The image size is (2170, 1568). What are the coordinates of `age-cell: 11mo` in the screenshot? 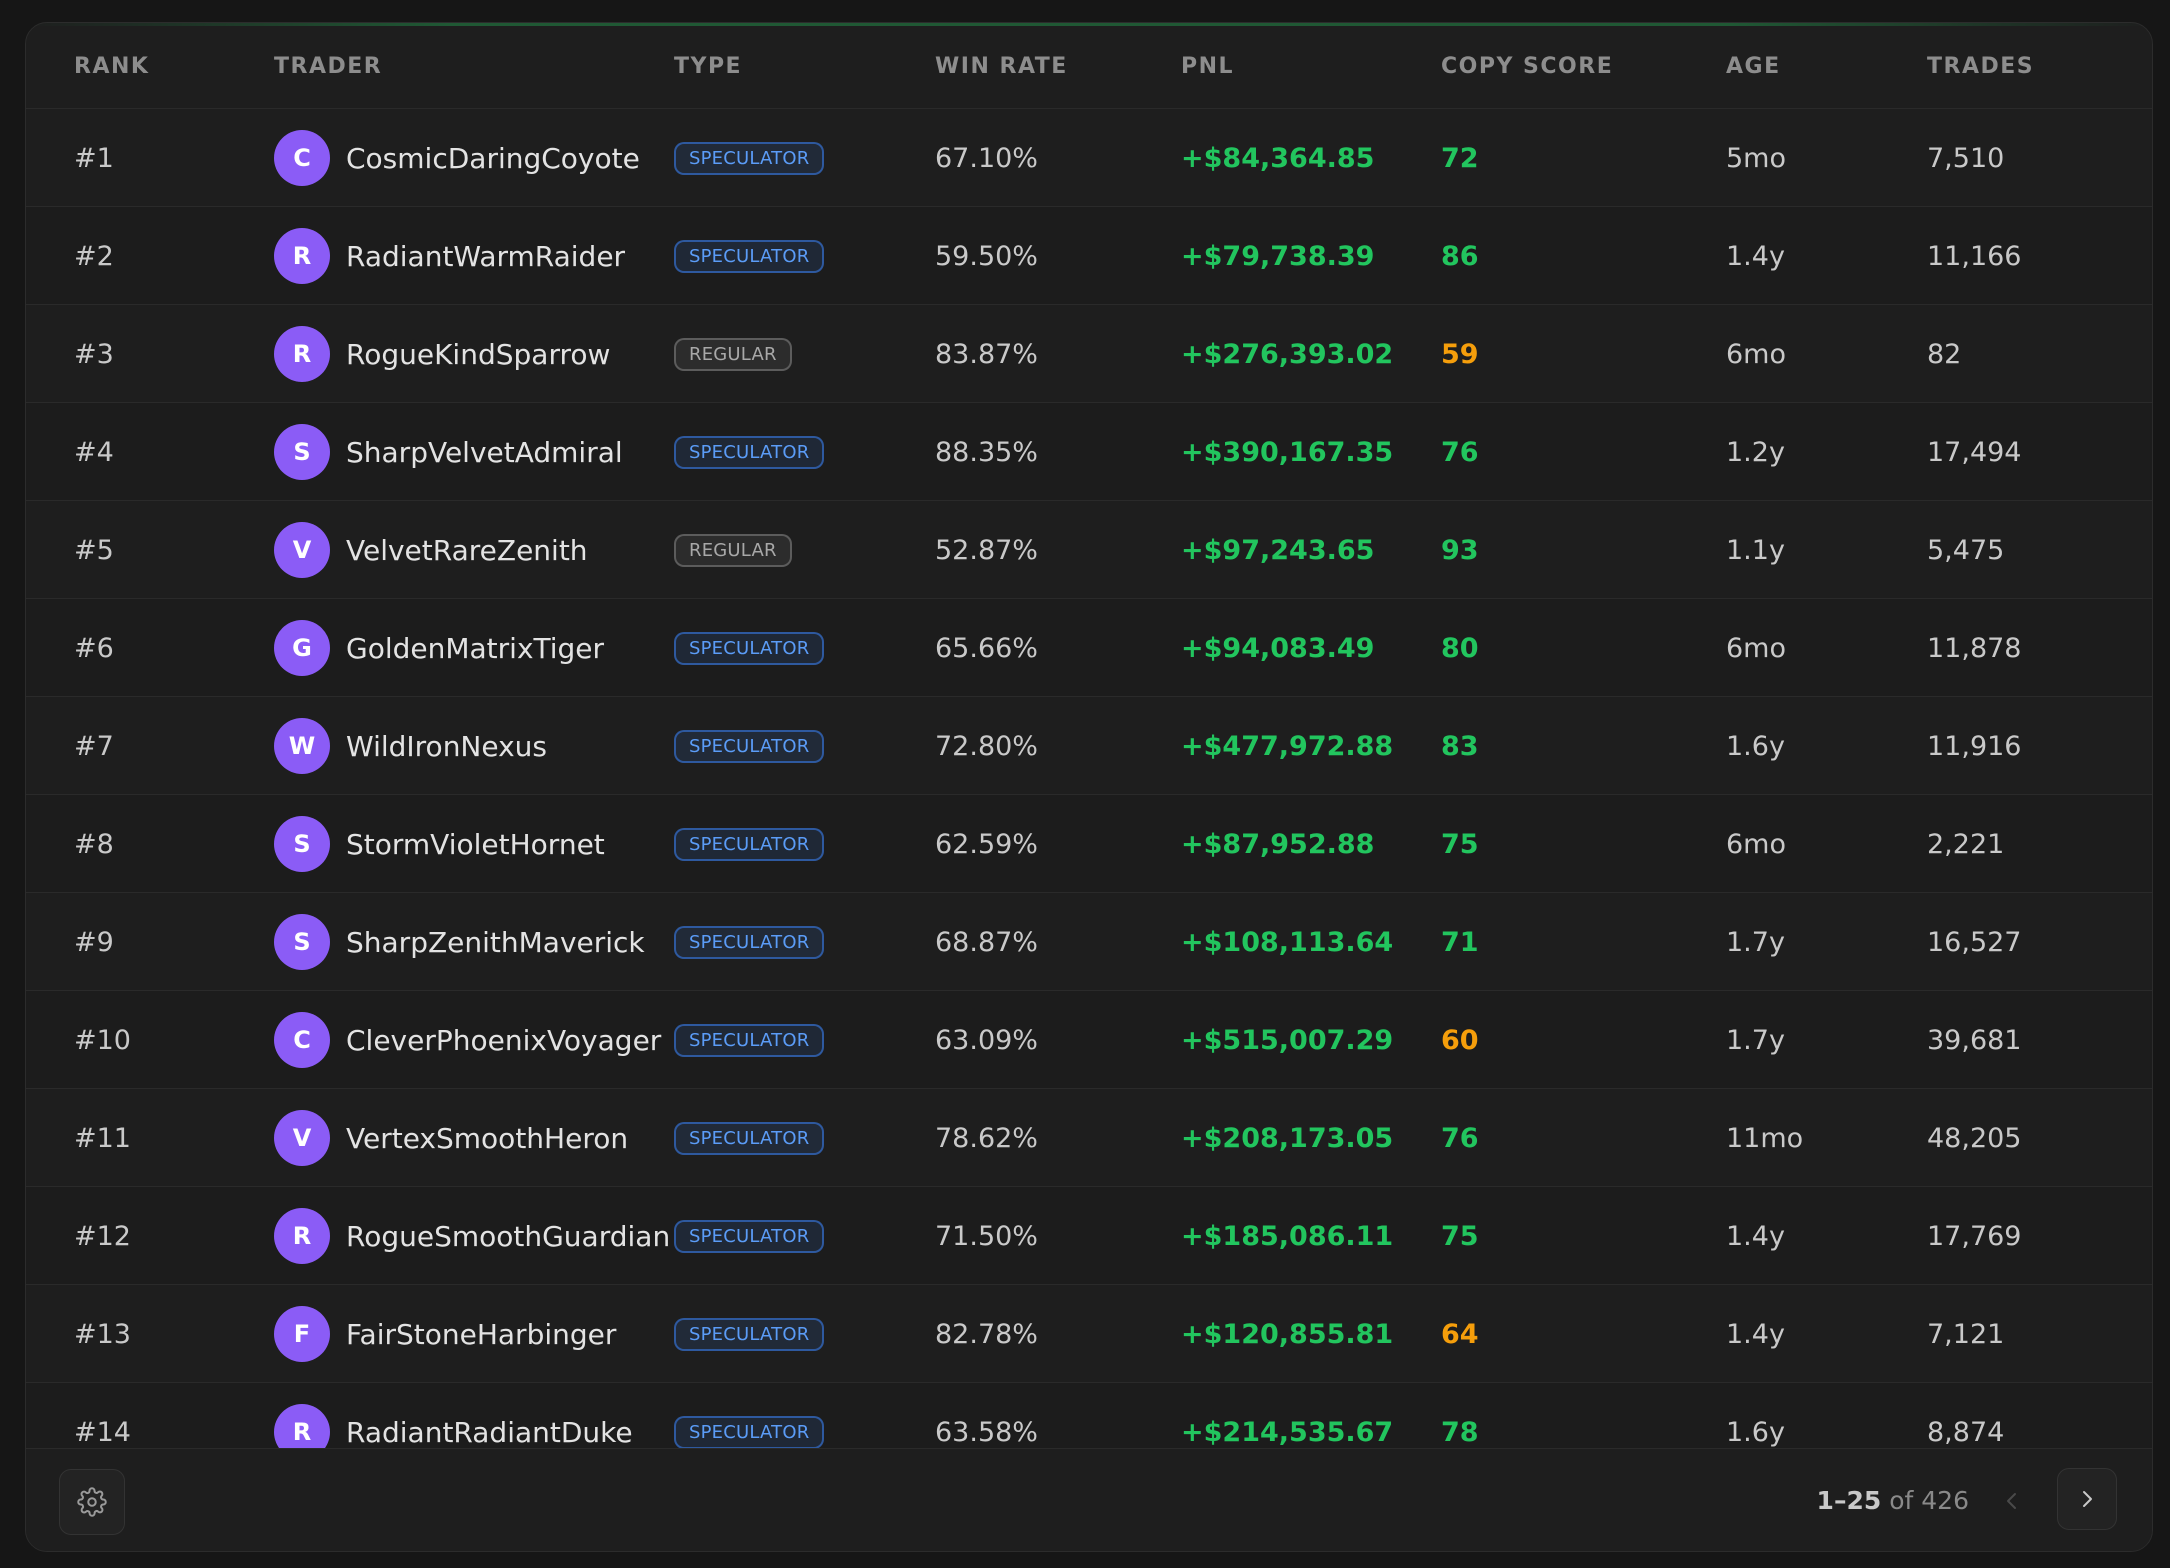 It's located at (1765, 1138).